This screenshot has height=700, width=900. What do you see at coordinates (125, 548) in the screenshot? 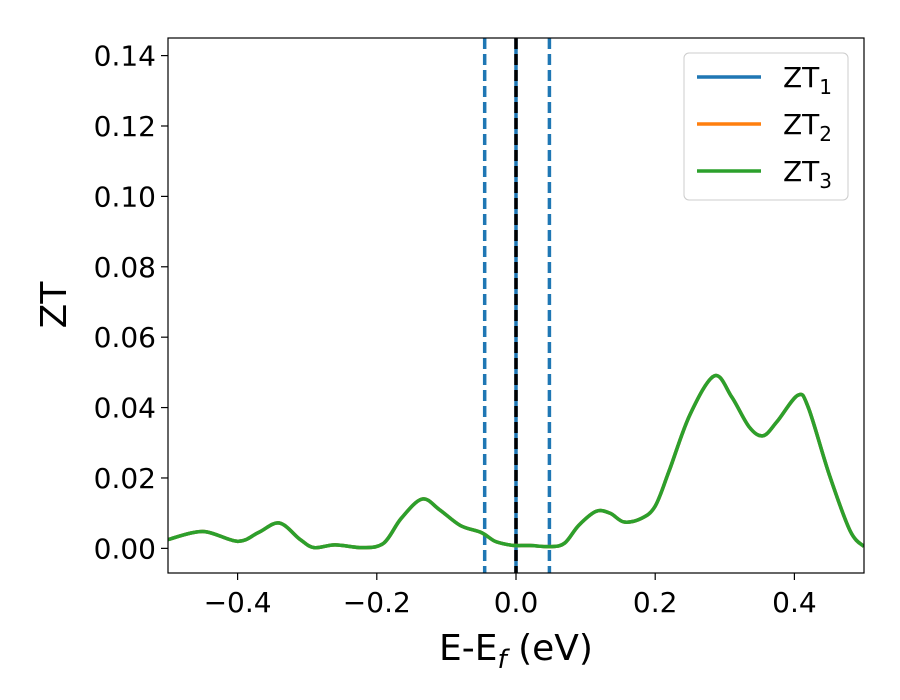
I see `y-tick-label: 0.00` at bounding box center [125, 548].